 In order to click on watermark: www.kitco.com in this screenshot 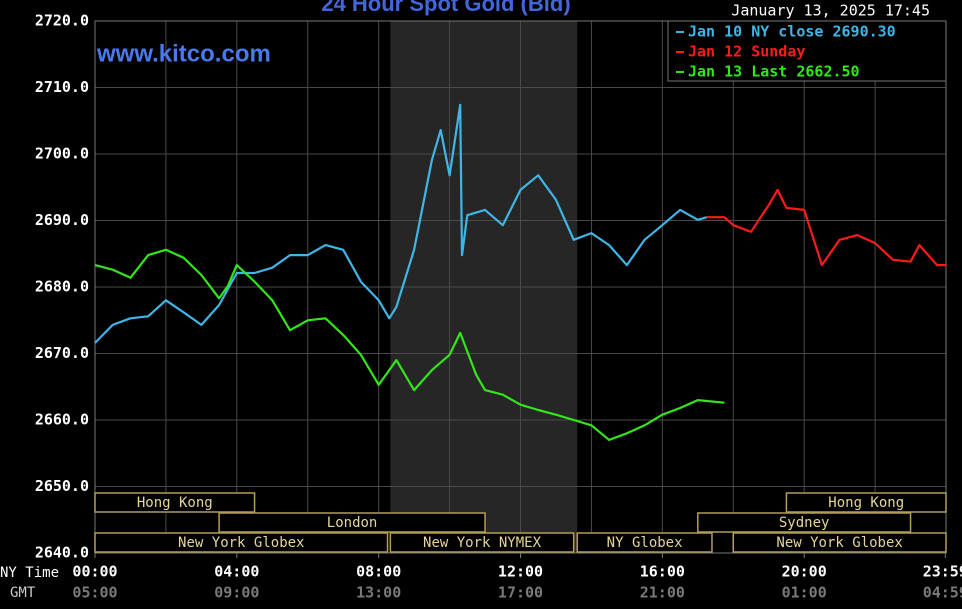, I will do `click(183, 53)`.